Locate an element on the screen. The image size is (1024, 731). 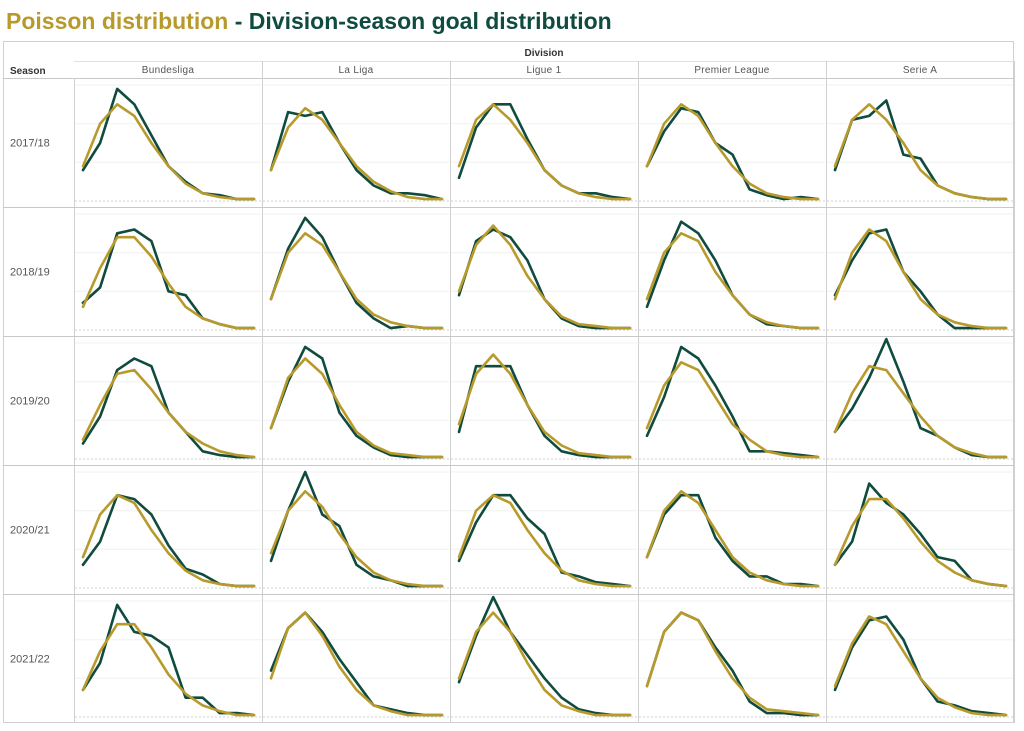
column-label: Premier League is located at coordinates (731, 70).